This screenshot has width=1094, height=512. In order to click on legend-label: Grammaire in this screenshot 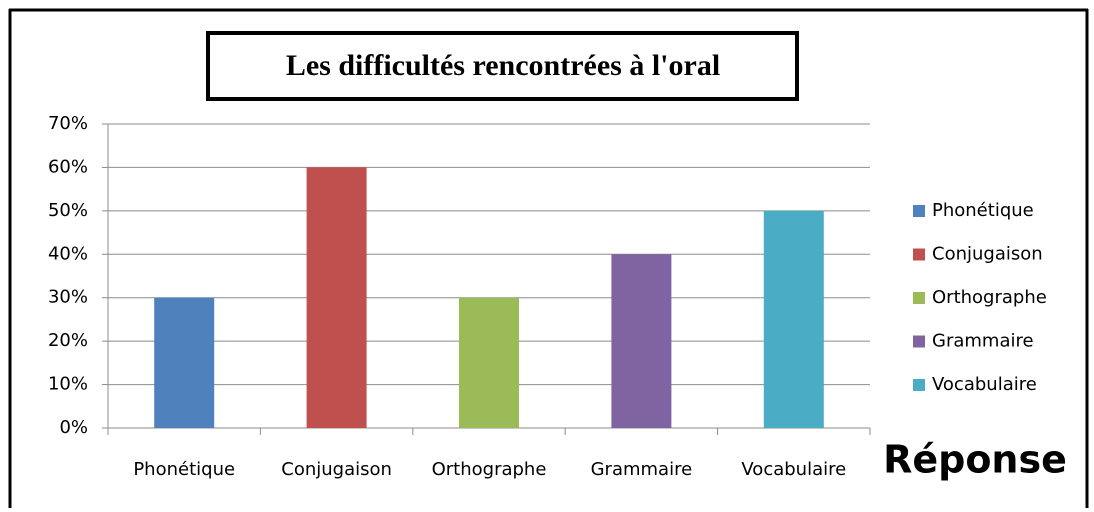, I will do `click(983, 341)`.